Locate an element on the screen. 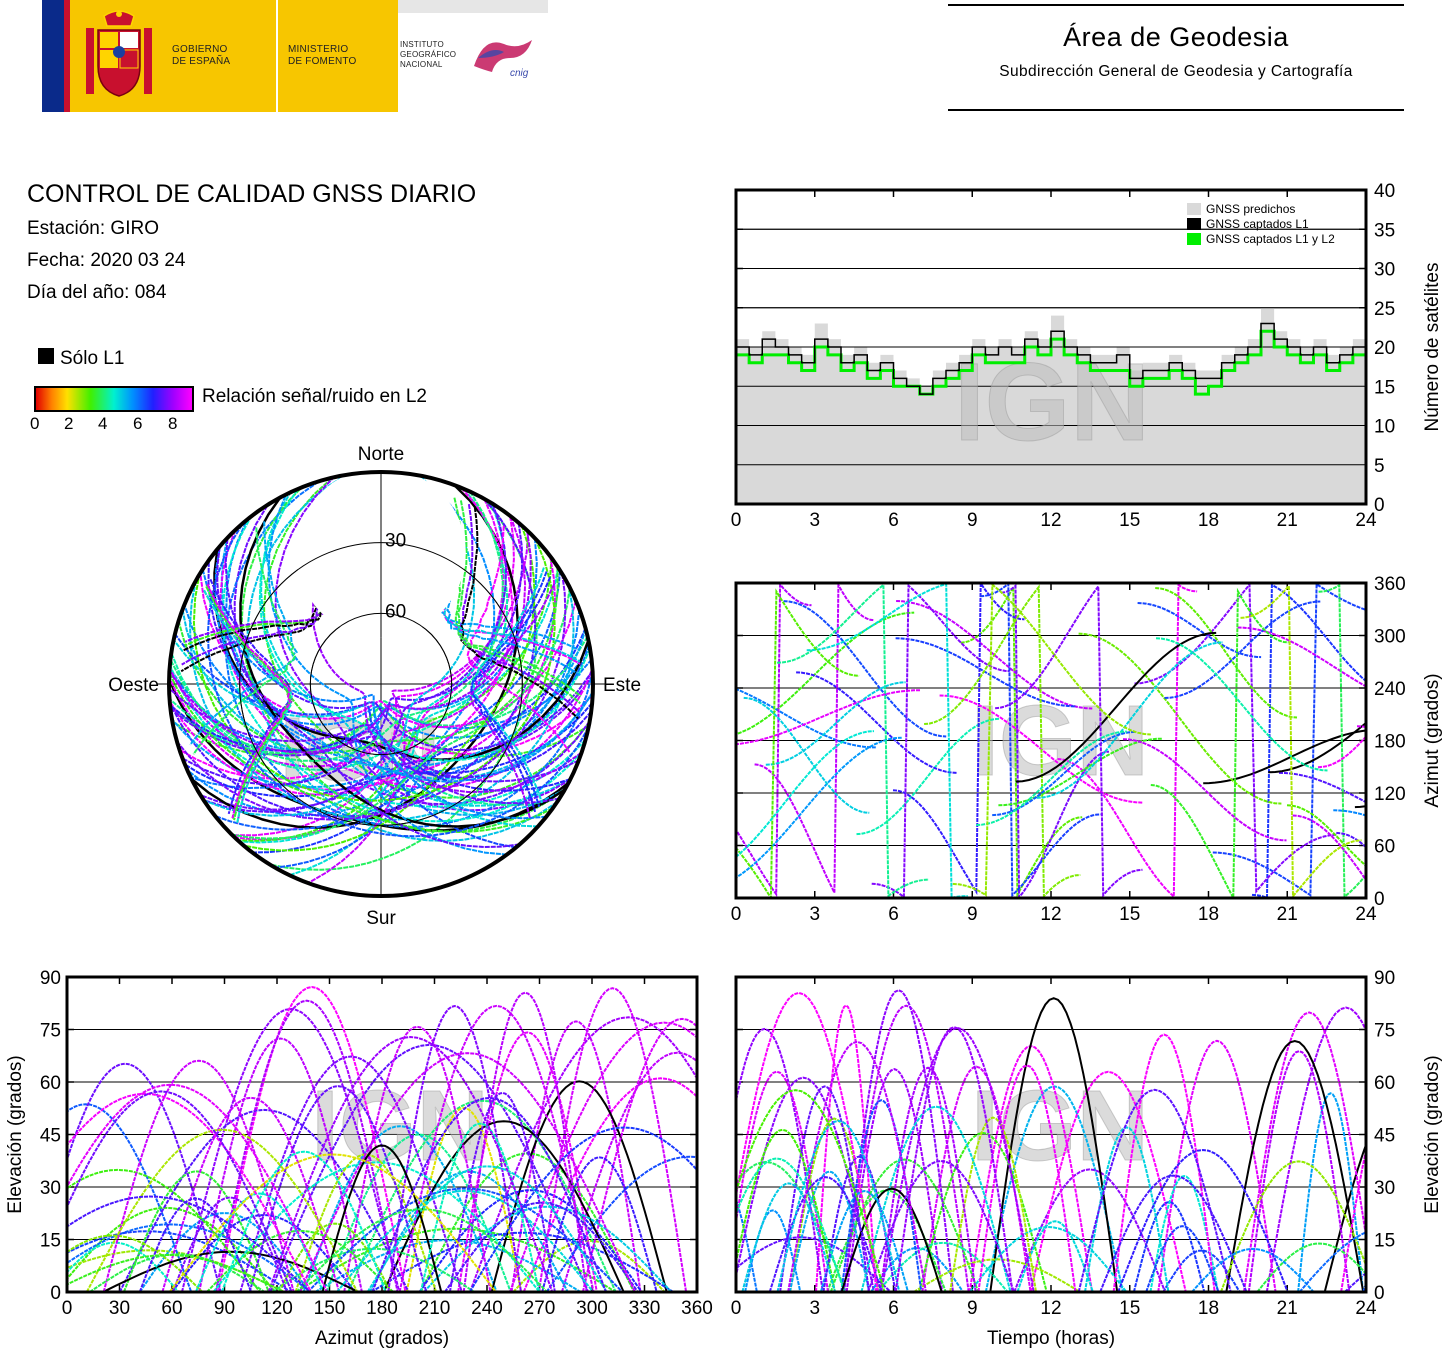  logo-separator is located at coordinates (277, 56).